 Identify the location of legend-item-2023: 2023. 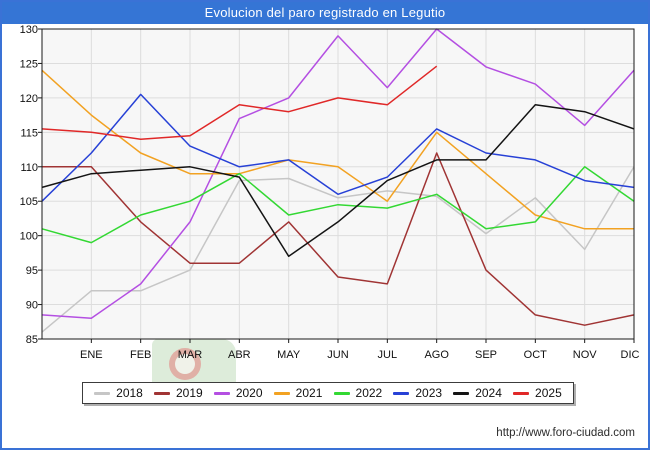
(417, 393).